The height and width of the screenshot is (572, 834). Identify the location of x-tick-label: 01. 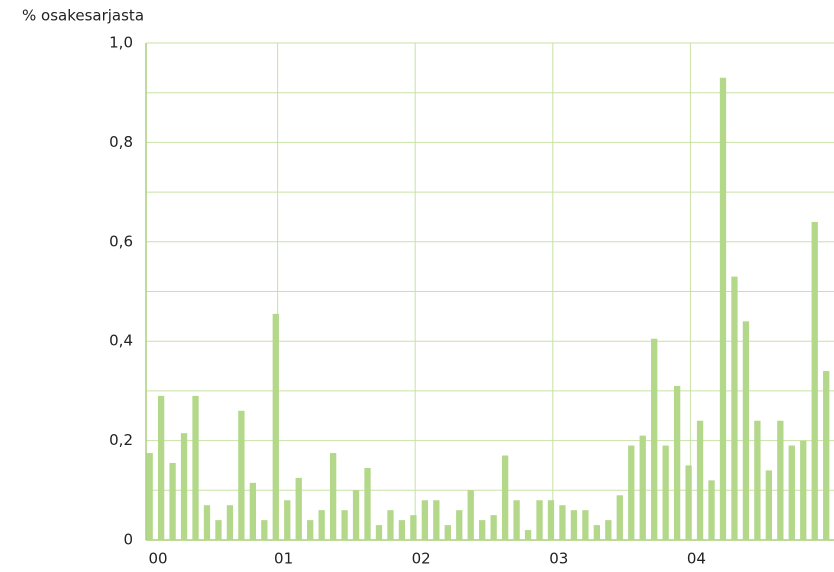
(283, 559).